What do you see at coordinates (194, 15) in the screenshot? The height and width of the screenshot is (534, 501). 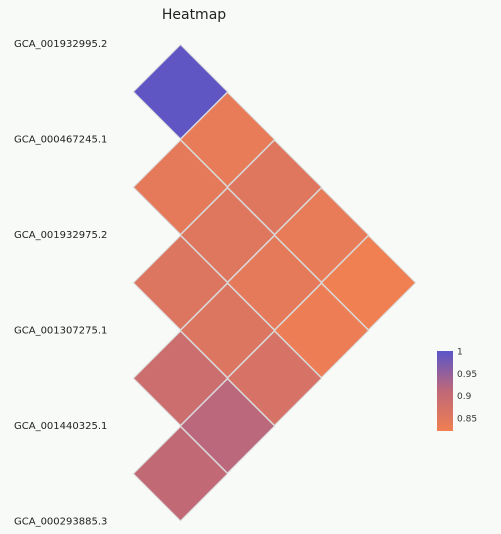 I see `chart-title: Heatmap` at bounding box center [194, 15].